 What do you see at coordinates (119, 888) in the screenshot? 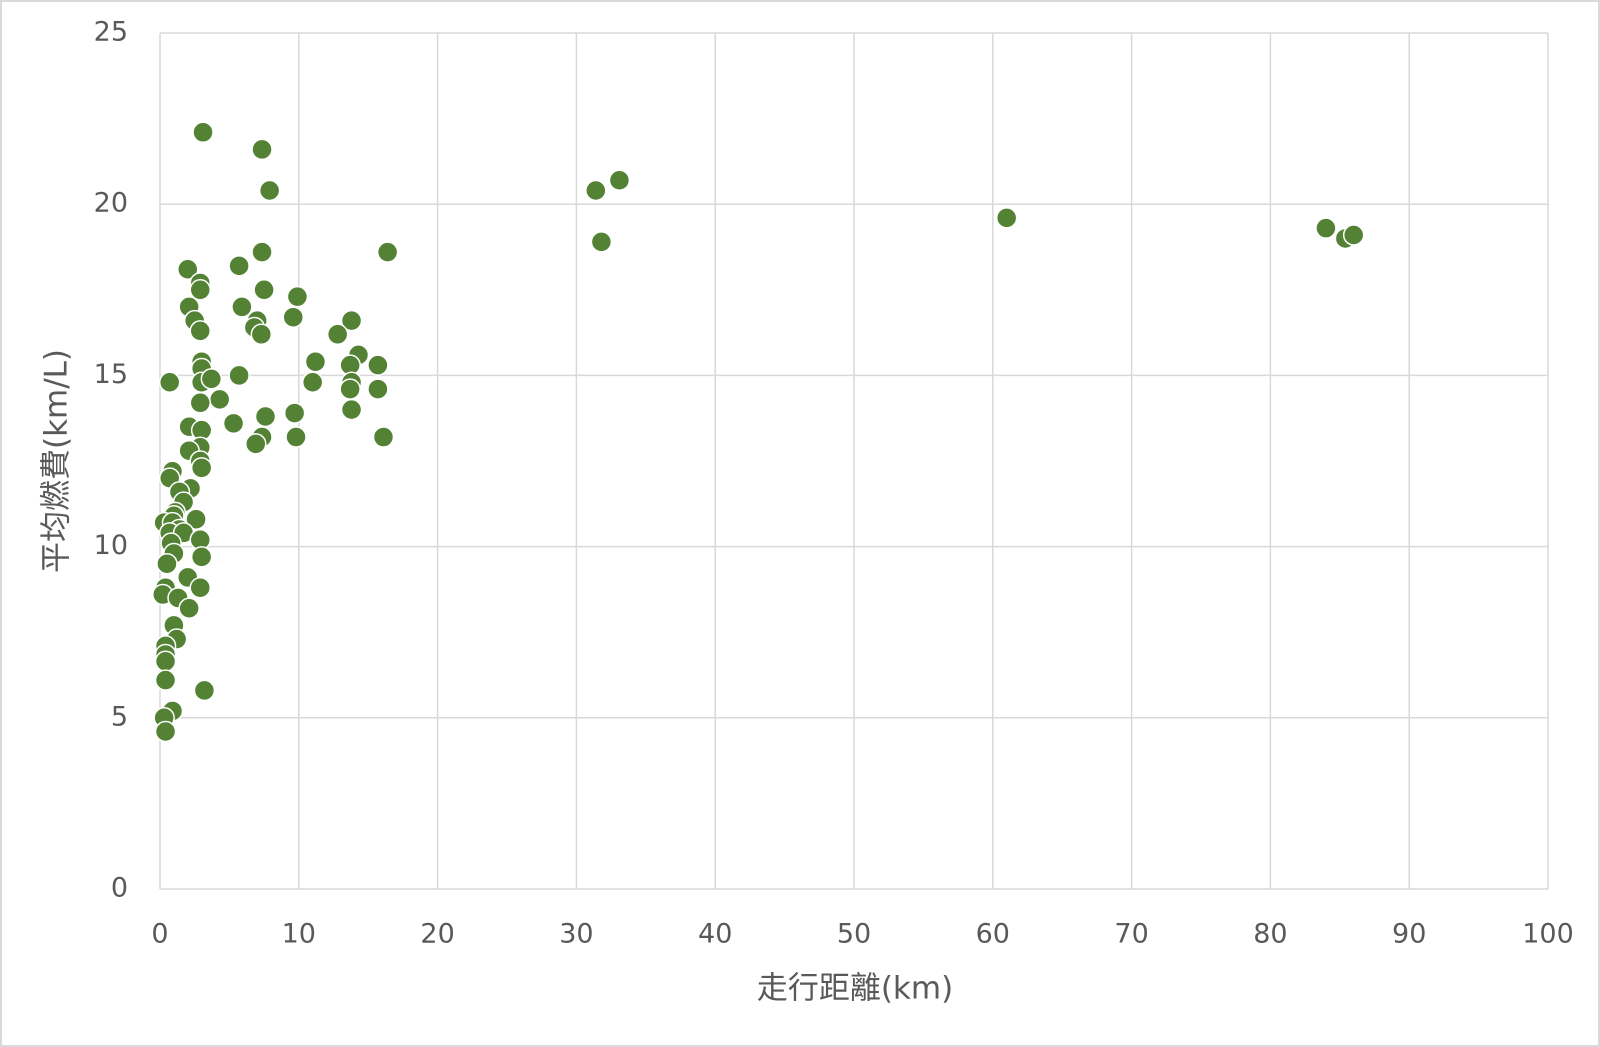
I see `y-tick-label: 0` at bounding box center [119, 888].